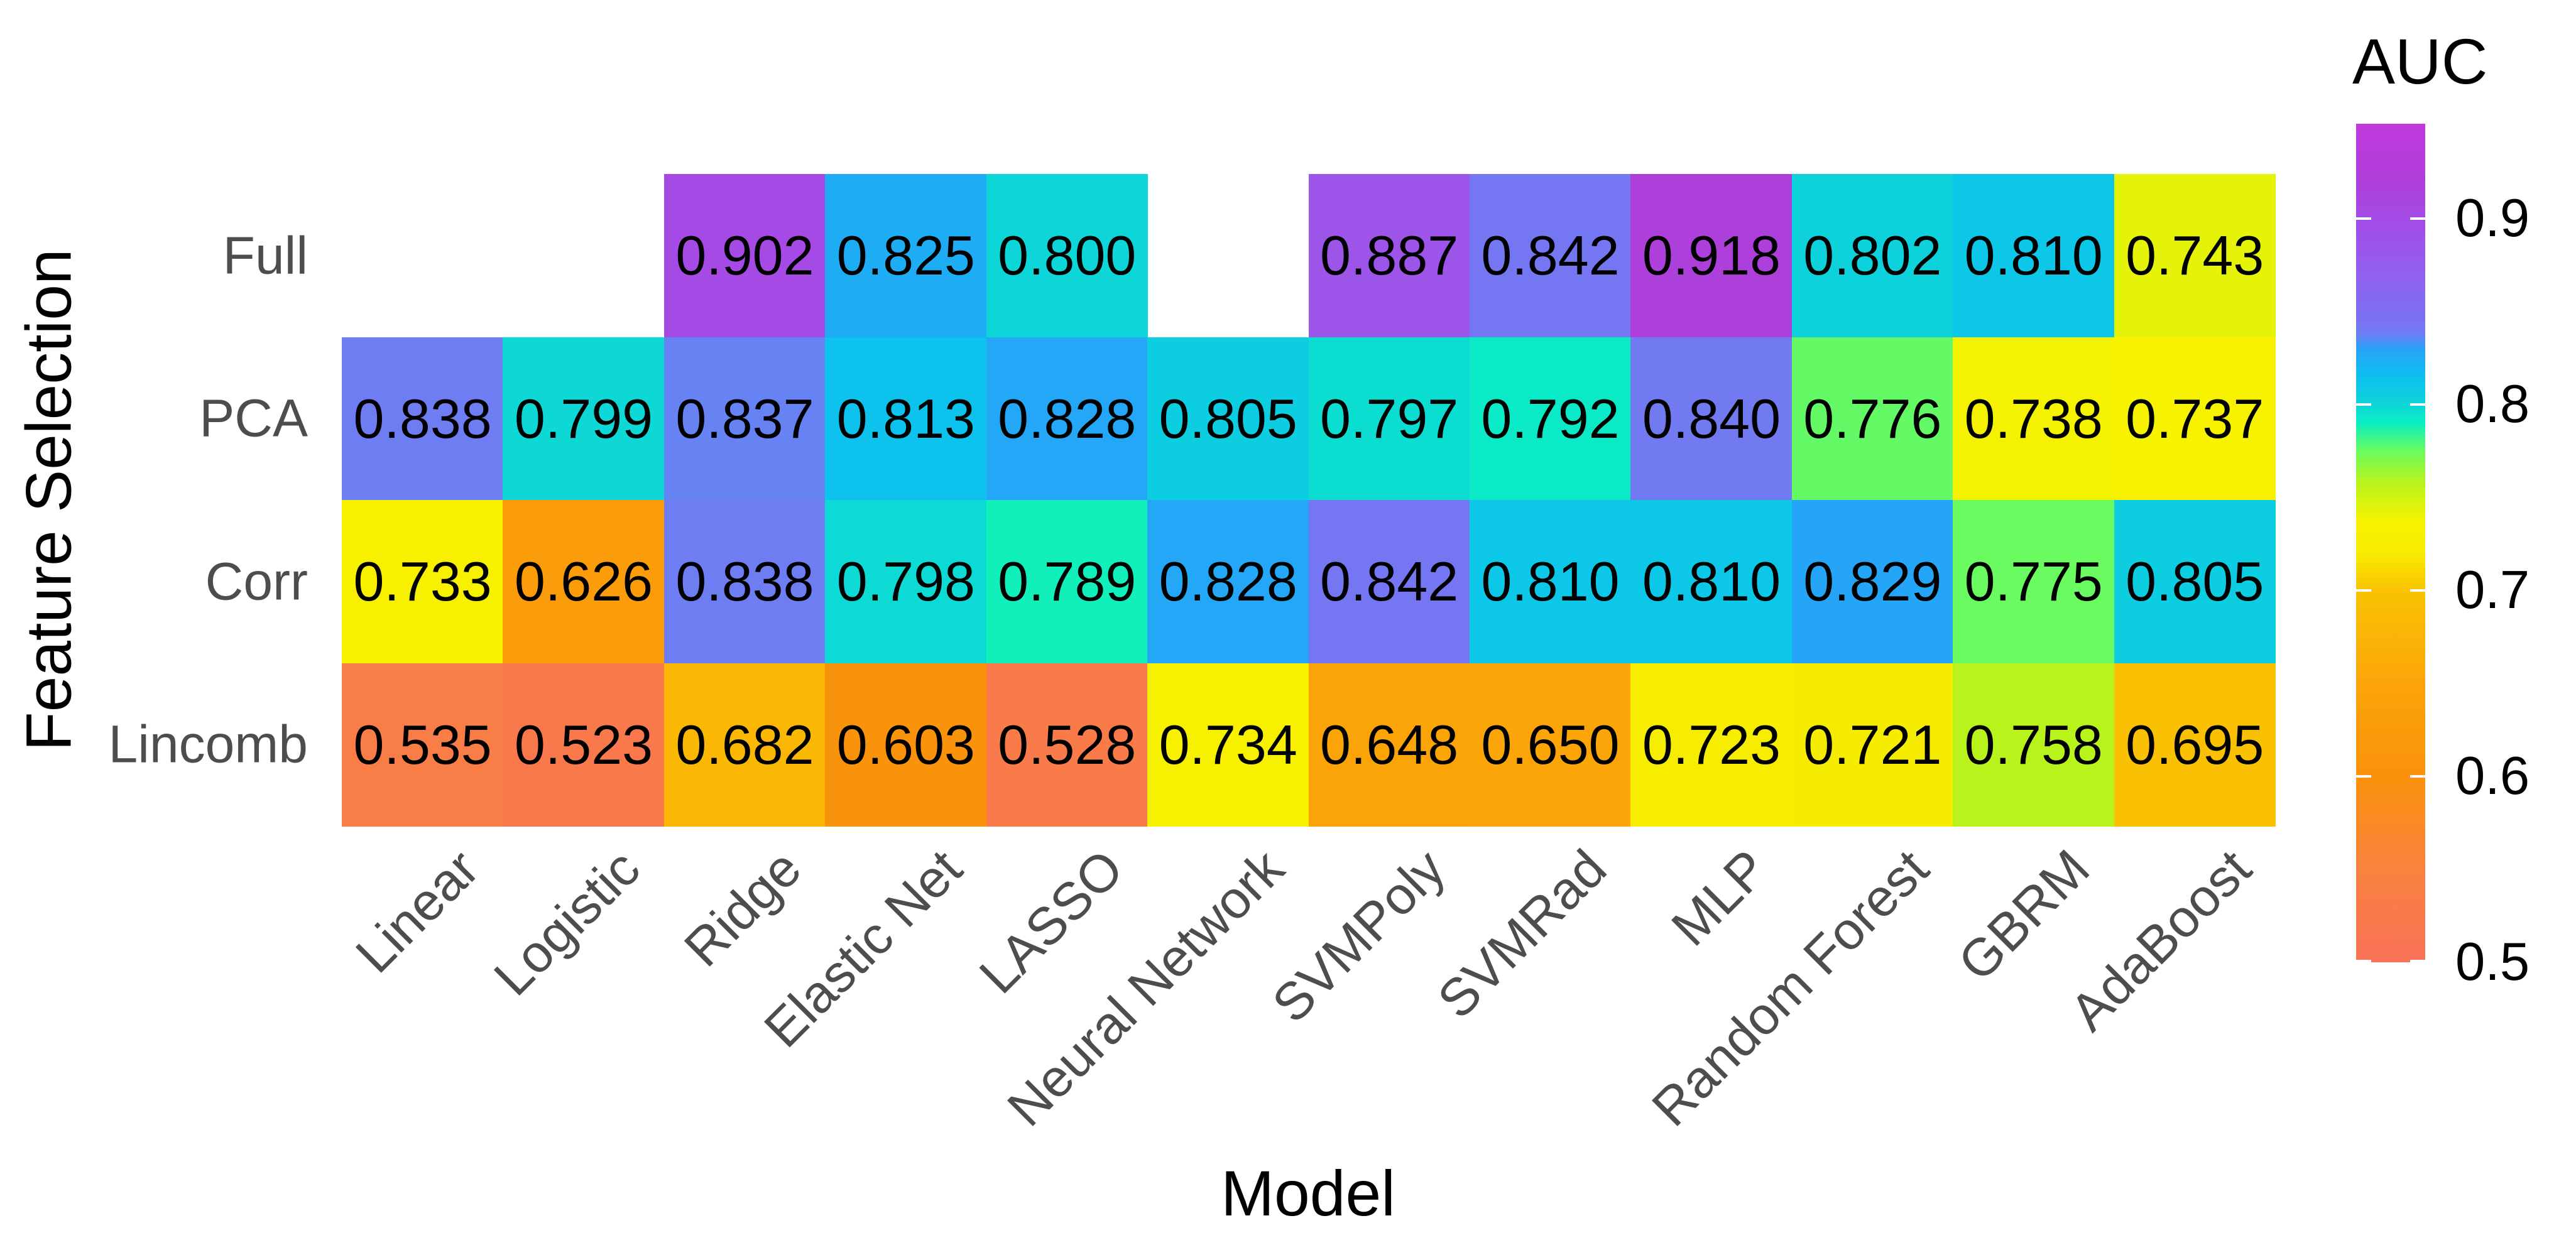 The width and height of the screenshot is (2576, 1255). I want to click on cell-value: 0.840, so click(1712, 419).